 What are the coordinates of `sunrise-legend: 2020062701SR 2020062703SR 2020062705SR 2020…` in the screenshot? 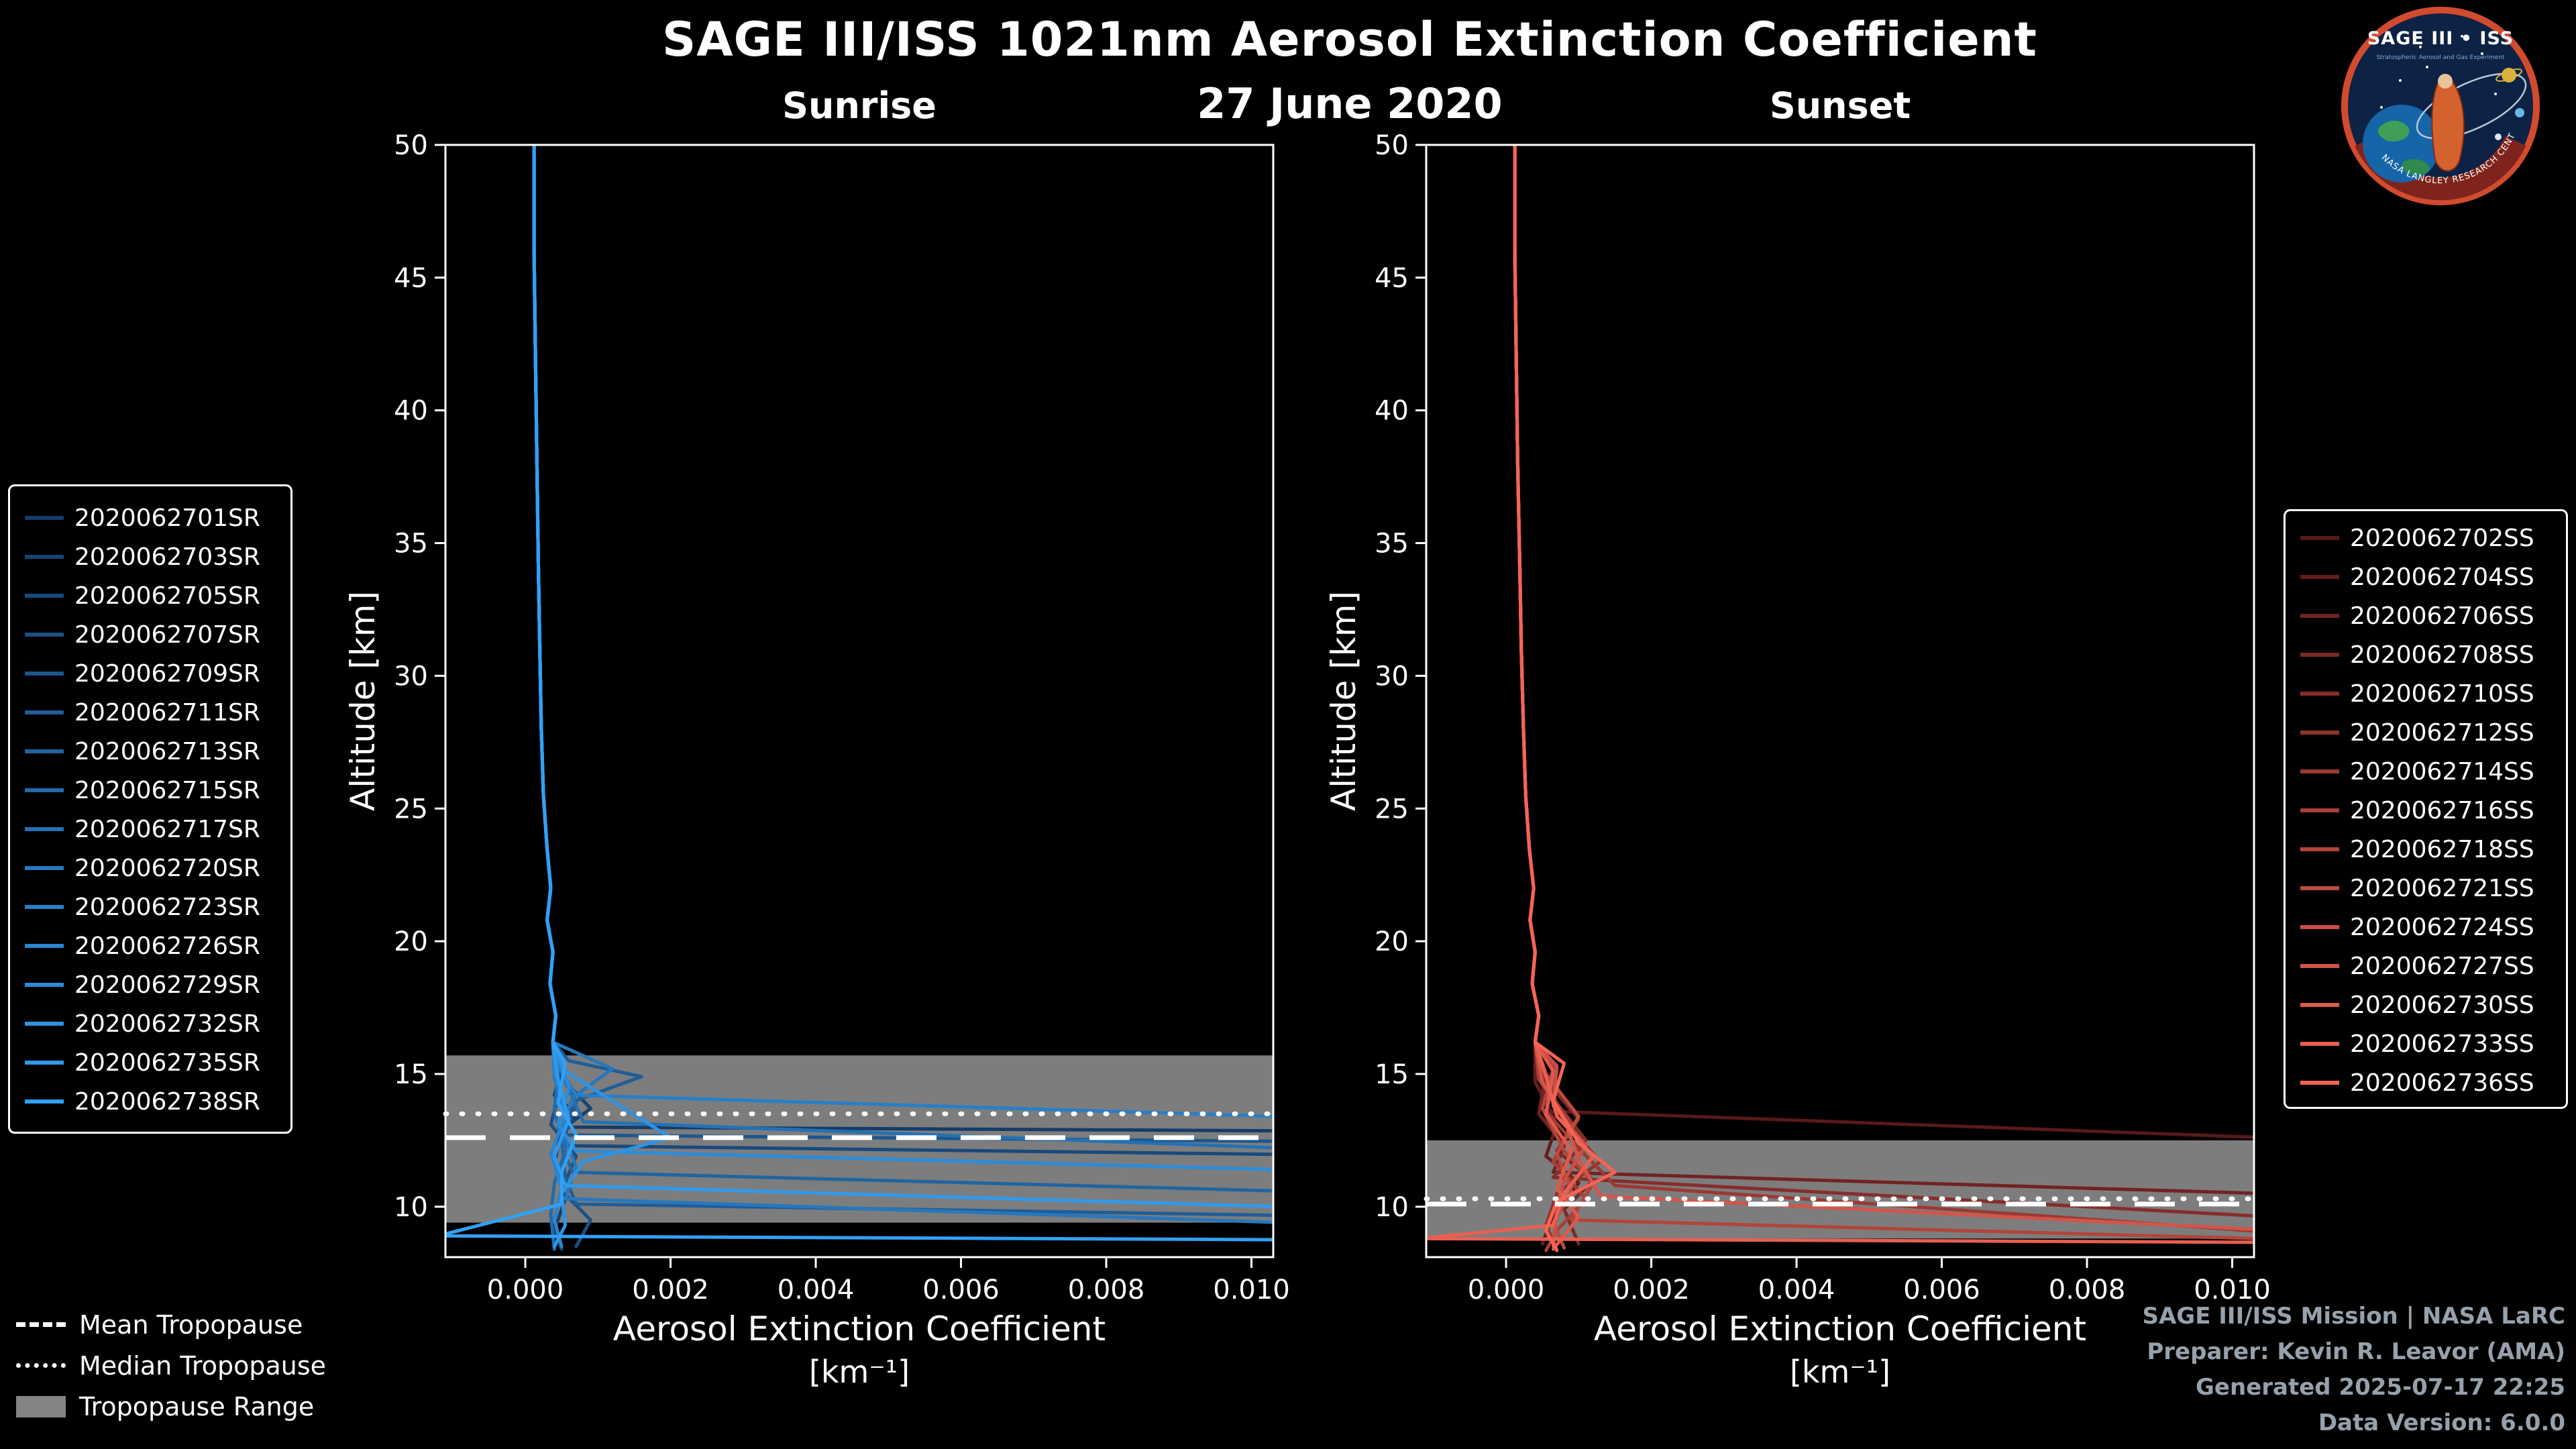 It's located at (150, 809).